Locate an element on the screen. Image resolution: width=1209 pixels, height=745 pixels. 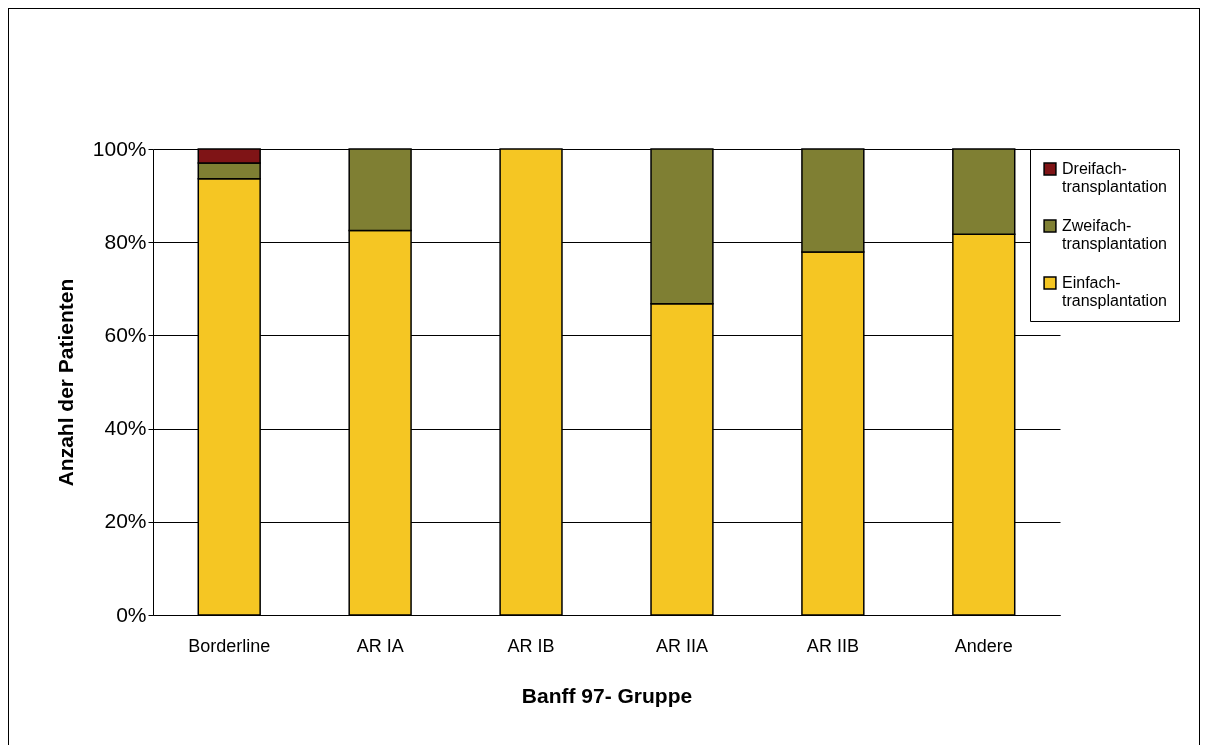
x-tick-label: AR IIB is located at coordinates (832, 645).